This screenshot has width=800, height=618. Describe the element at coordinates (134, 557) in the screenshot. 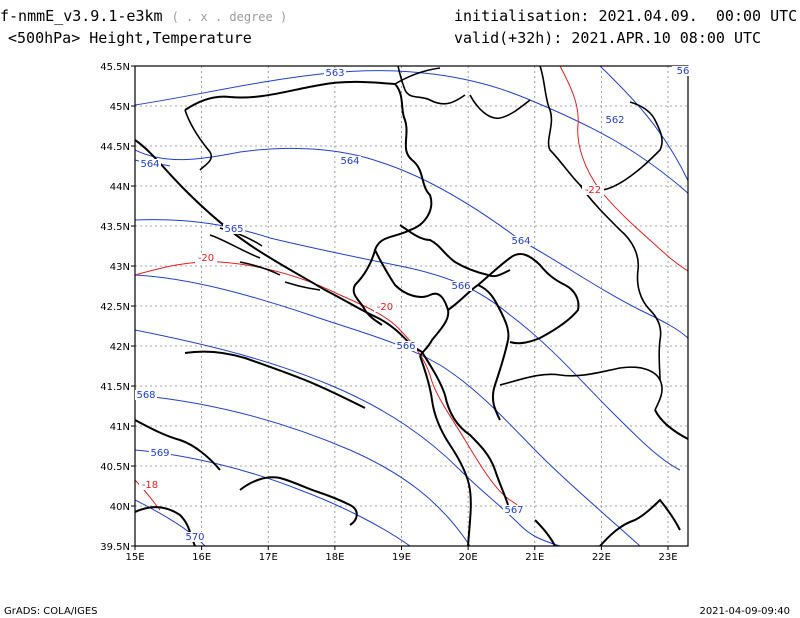

I see `lon-tick-label: 15E` at that location.